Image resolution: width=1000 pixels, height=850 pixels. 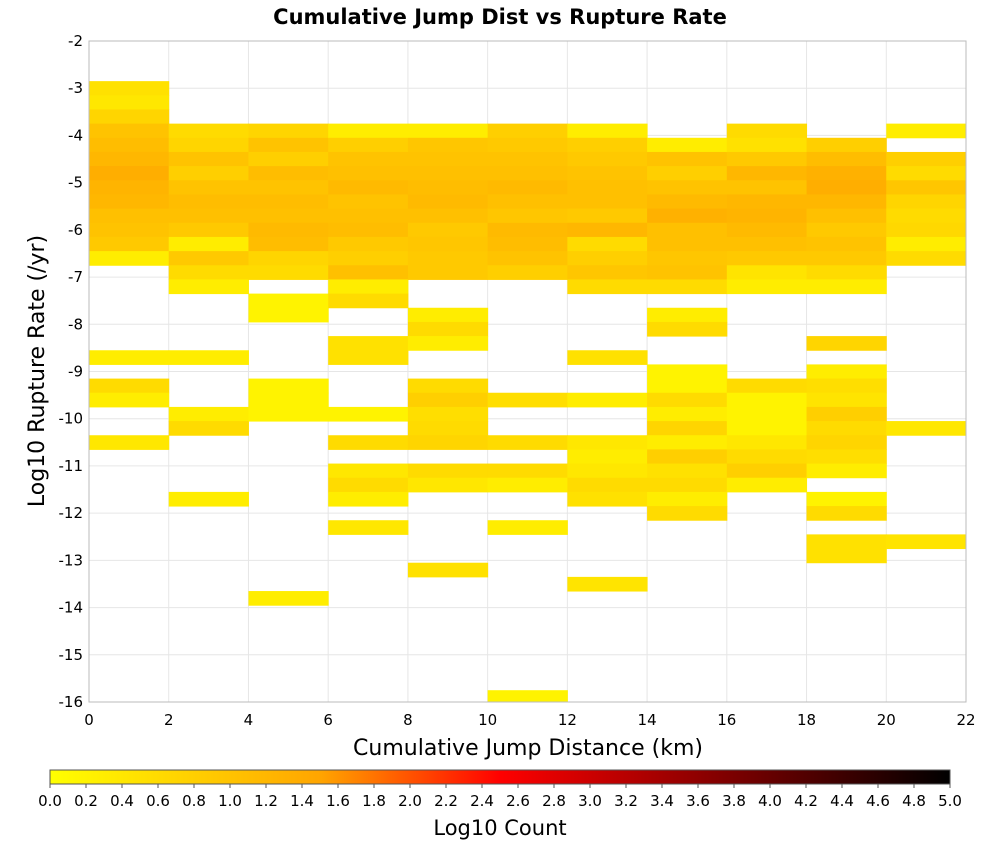 I want to click on y-tick-label: -14, so click(x=71, y=608).